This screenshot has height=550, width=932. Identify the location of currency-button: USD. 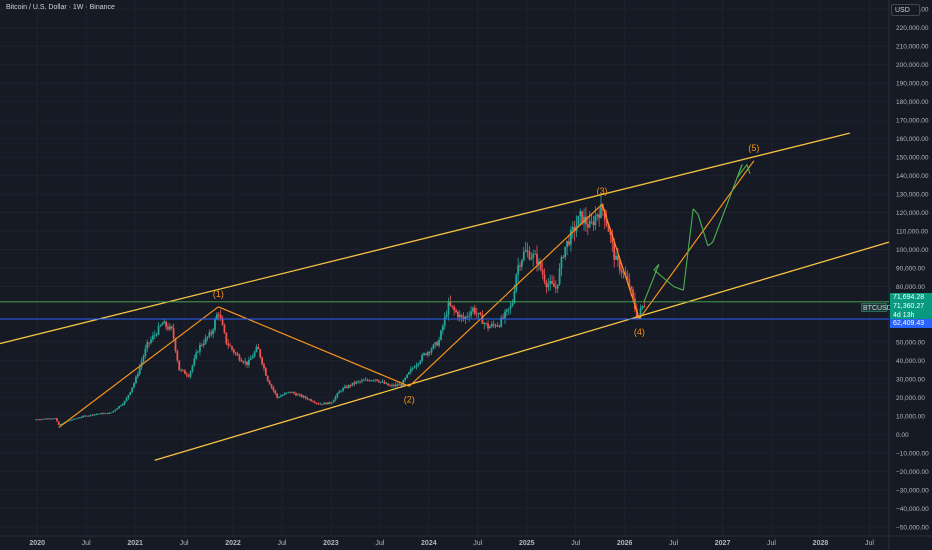
(905, 10).